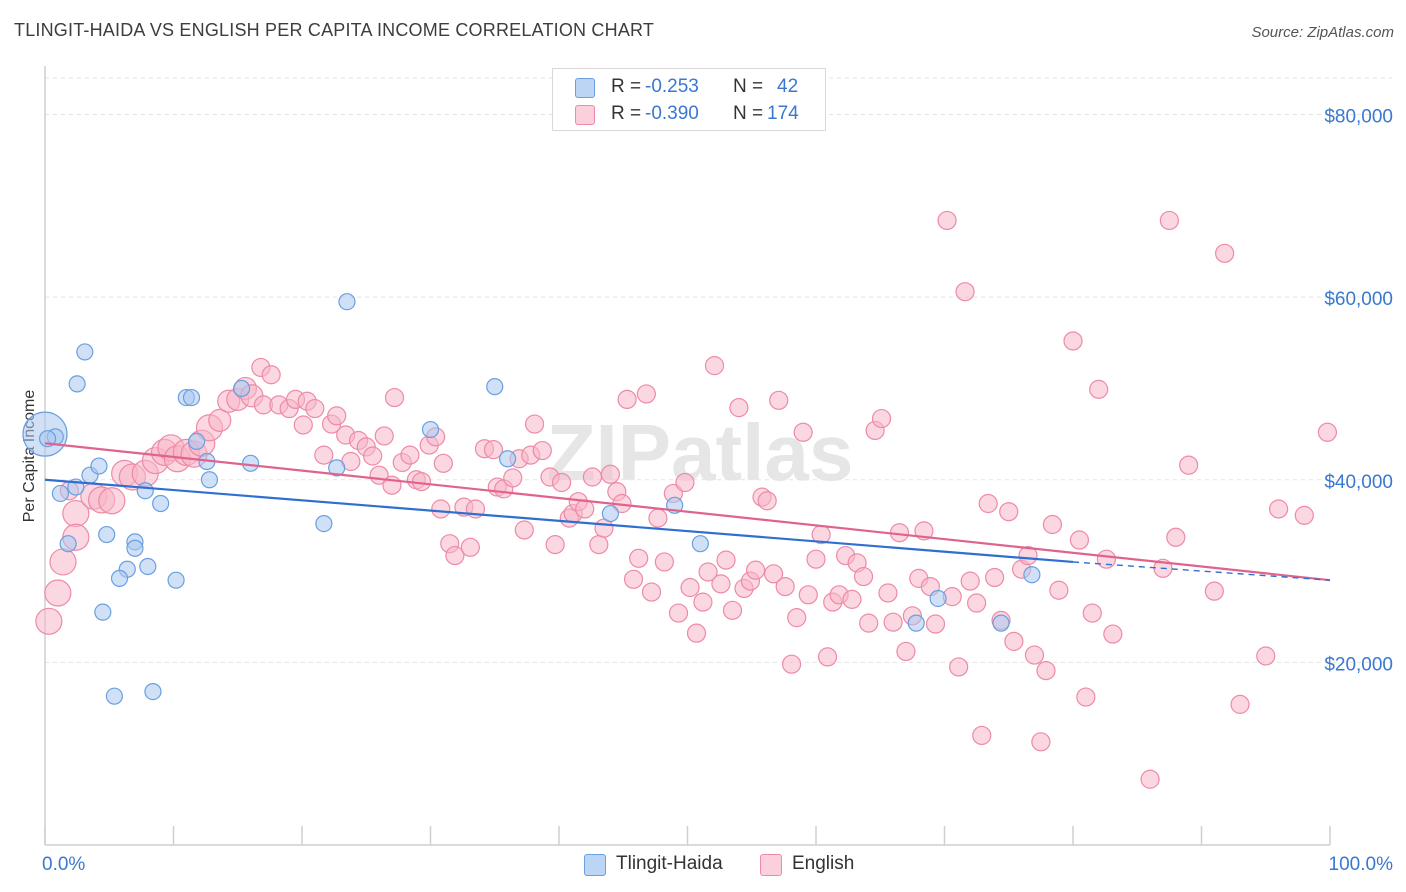  What do you see at coordinates (1358, 299) in the screenshot?
I see `y-tick-label: $60,000` at bounding box center [1358, 299].